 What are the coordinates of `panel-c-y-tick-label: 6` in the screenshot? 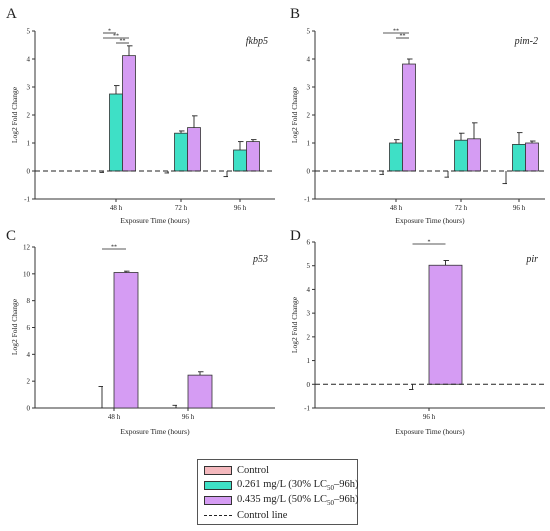 It's located at (29, 328).